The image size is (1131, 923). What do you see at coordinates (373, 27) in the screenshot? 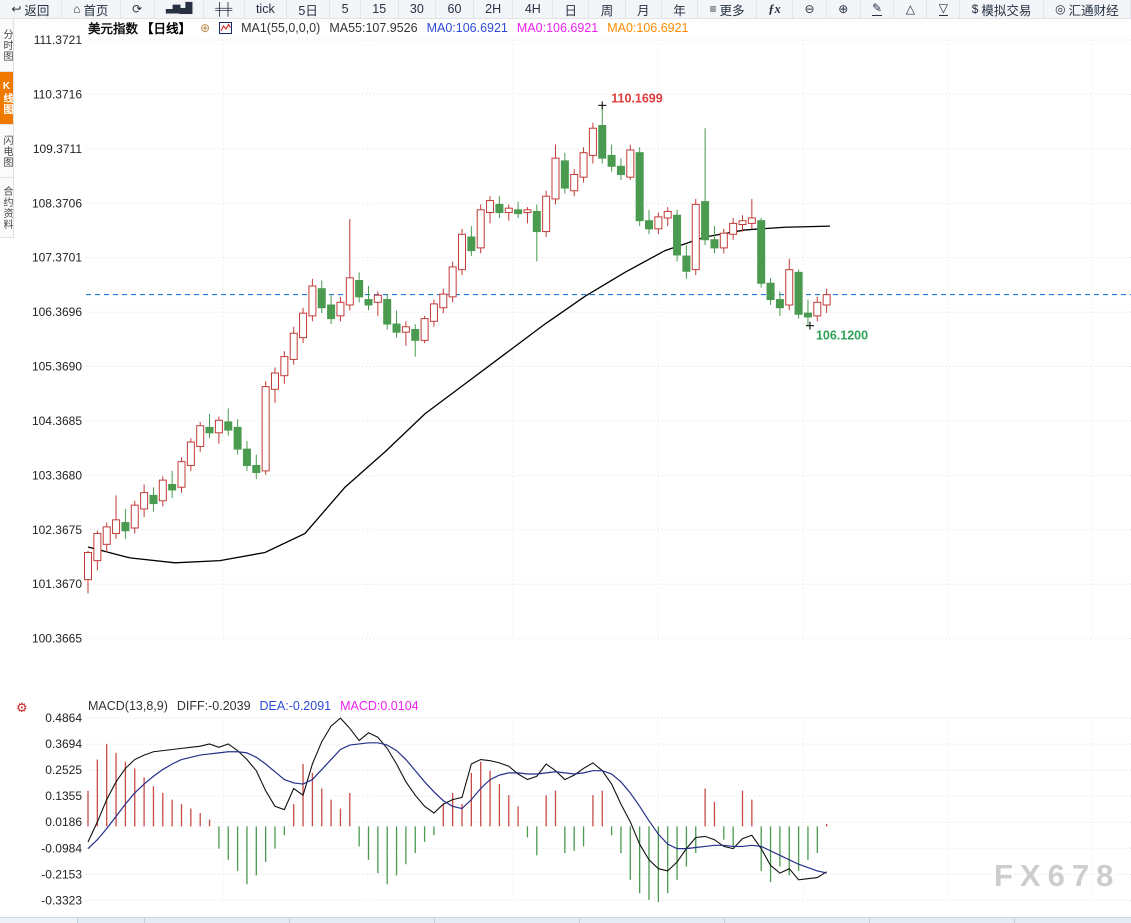
I see `ma55-value-label: MA55:107.9526` at bounding box center [373, 27].